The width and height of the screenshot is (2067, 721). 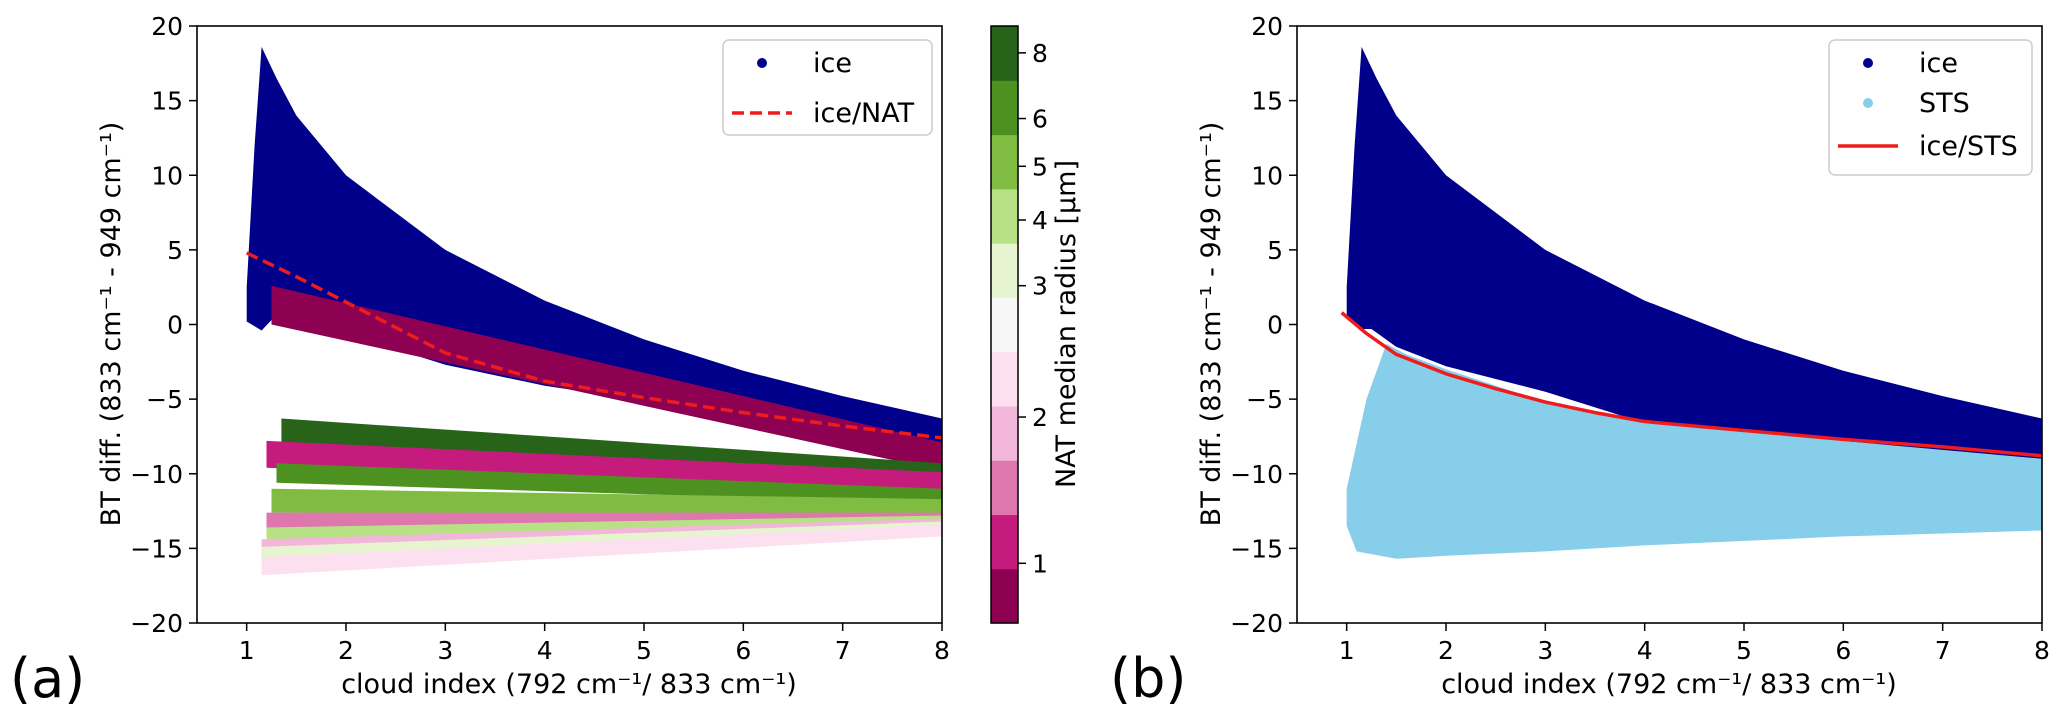 I want to click on legend-marker-ice-b, so click(x=1868, y=63).